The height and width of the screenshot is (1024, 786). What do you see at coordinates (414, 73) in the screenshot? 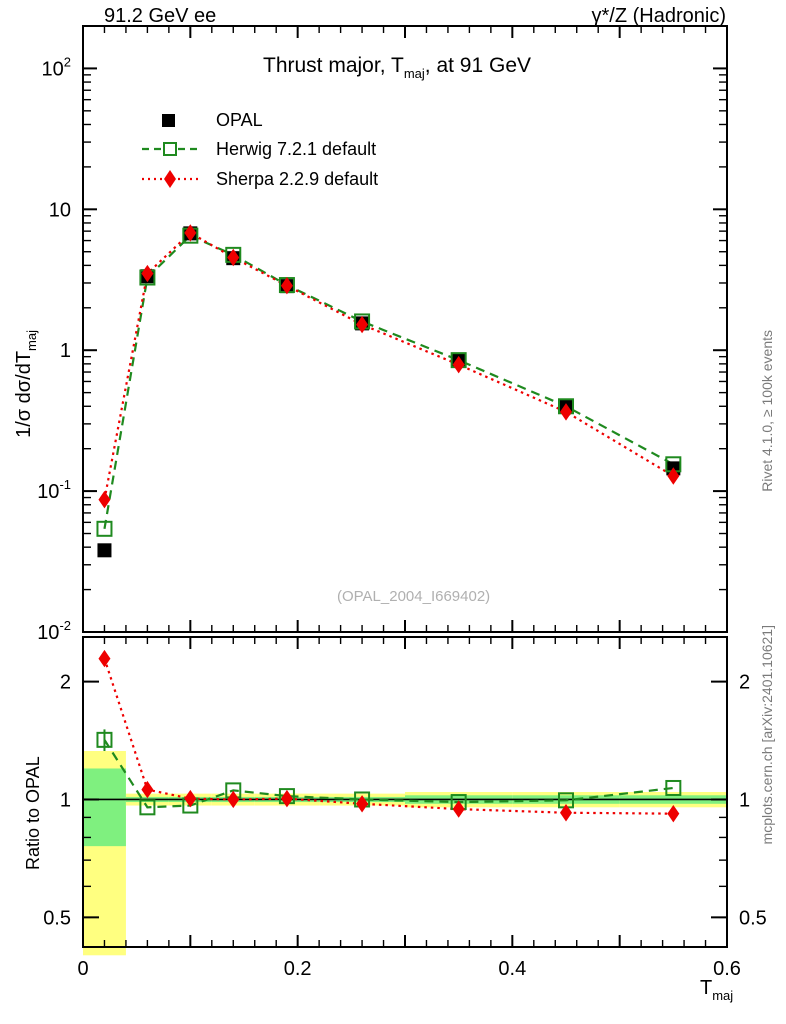
I see `title-subscript: maj` at bounding box center [414, 73].